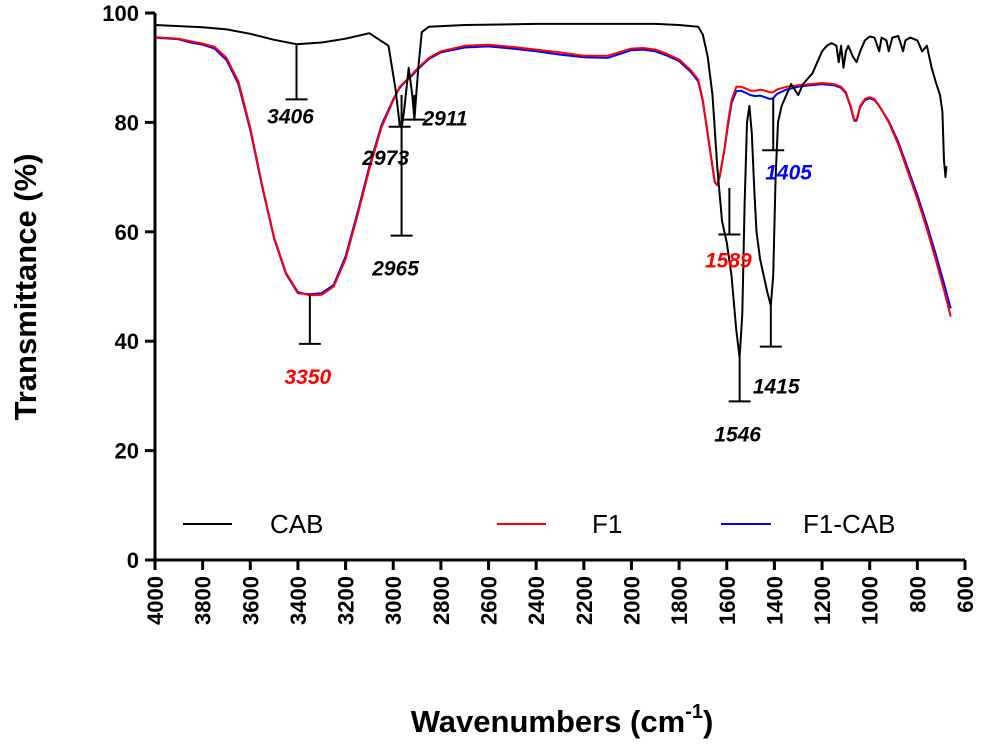 The height and width of the screenshot is (755, 993). I want to click on peak-label-3350: 3350, so click(307, 377).